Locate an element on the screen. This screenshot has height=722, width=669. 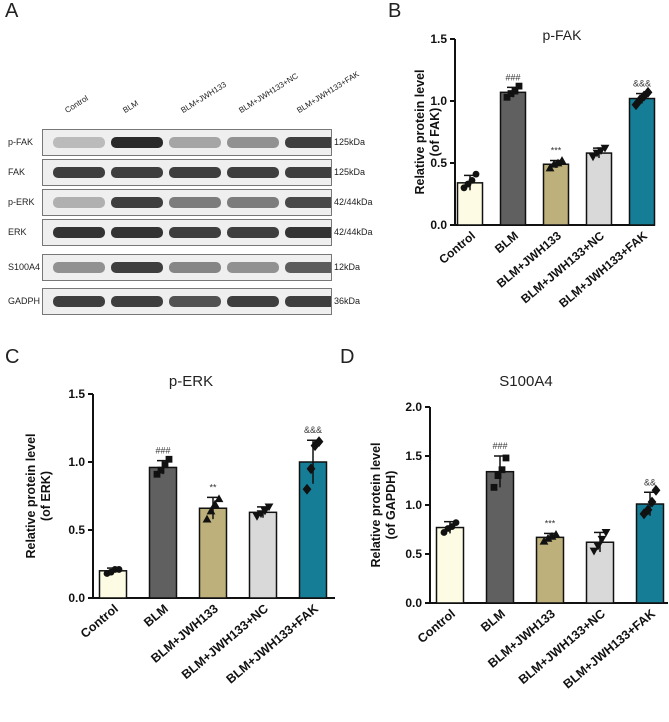
chart-title: p-ERK is located at coordinates (191, 381).